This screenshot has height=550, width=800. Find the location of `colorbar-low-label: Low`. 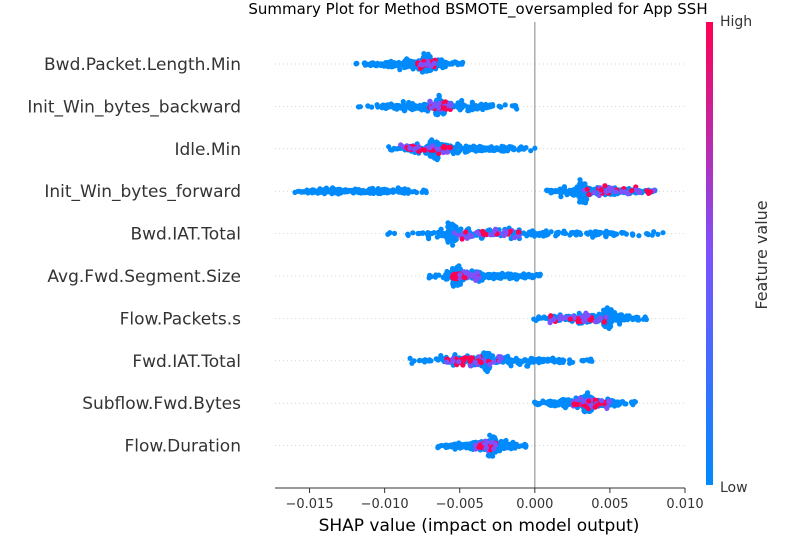

colorbar-low-label: Low is located at coordinates (734, 488).